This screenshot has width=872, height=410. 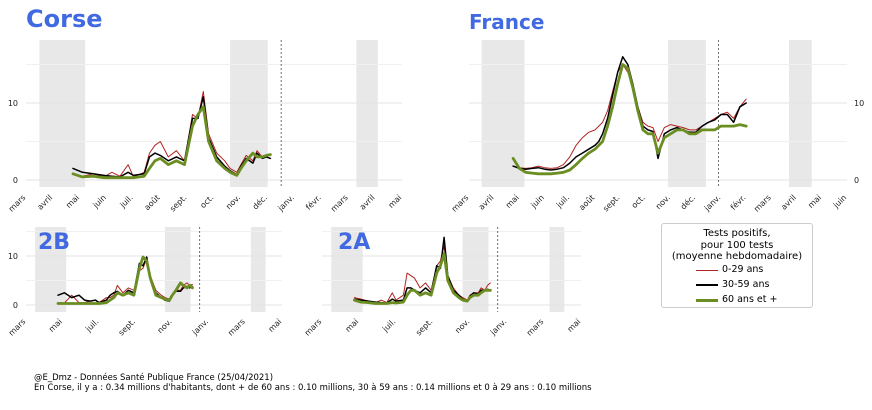 I want to click on x-tick-0-13: avril, so click(x=367, y=202).